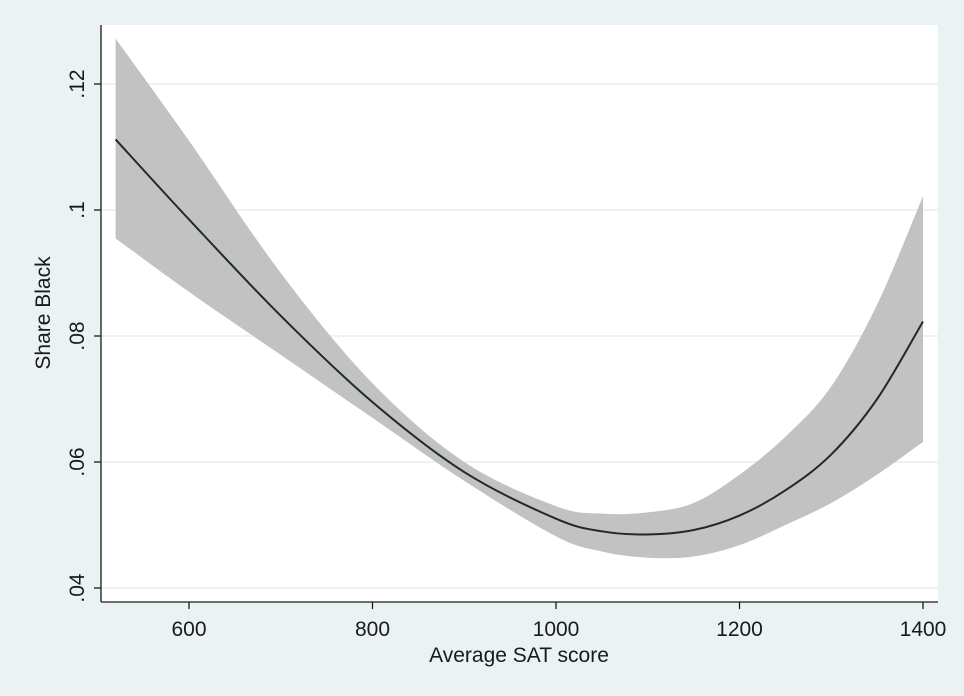  I want to click on y-axis-label: Share Black, so click(43, 313).